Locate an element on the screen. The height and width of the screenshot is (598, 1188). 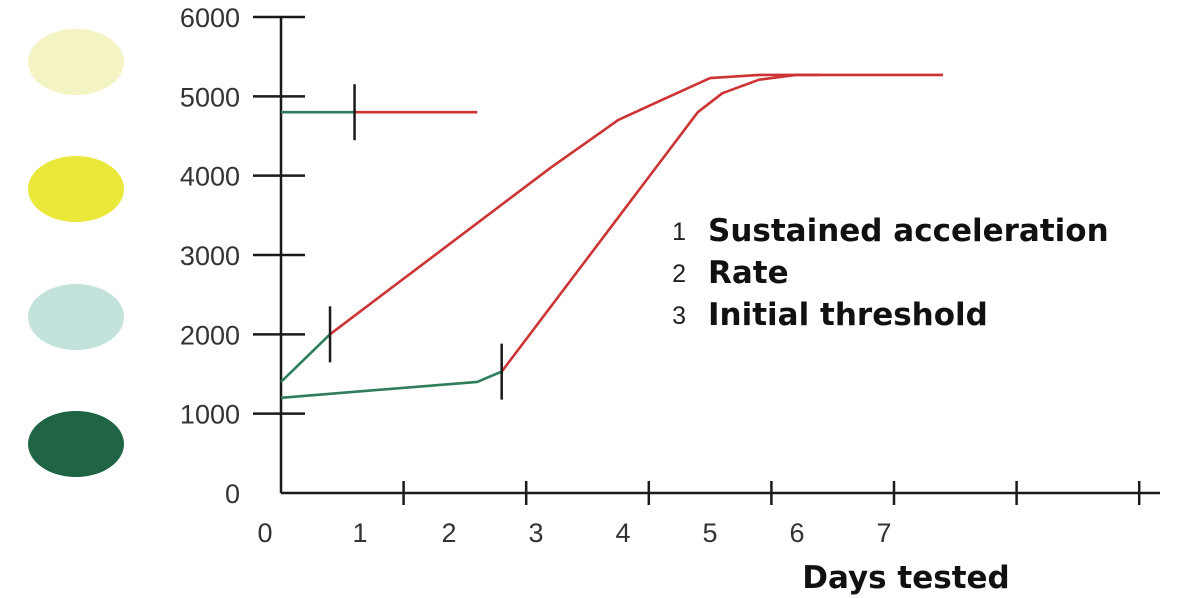
x-tick-label: 3 is located at coordinates (535, 533).